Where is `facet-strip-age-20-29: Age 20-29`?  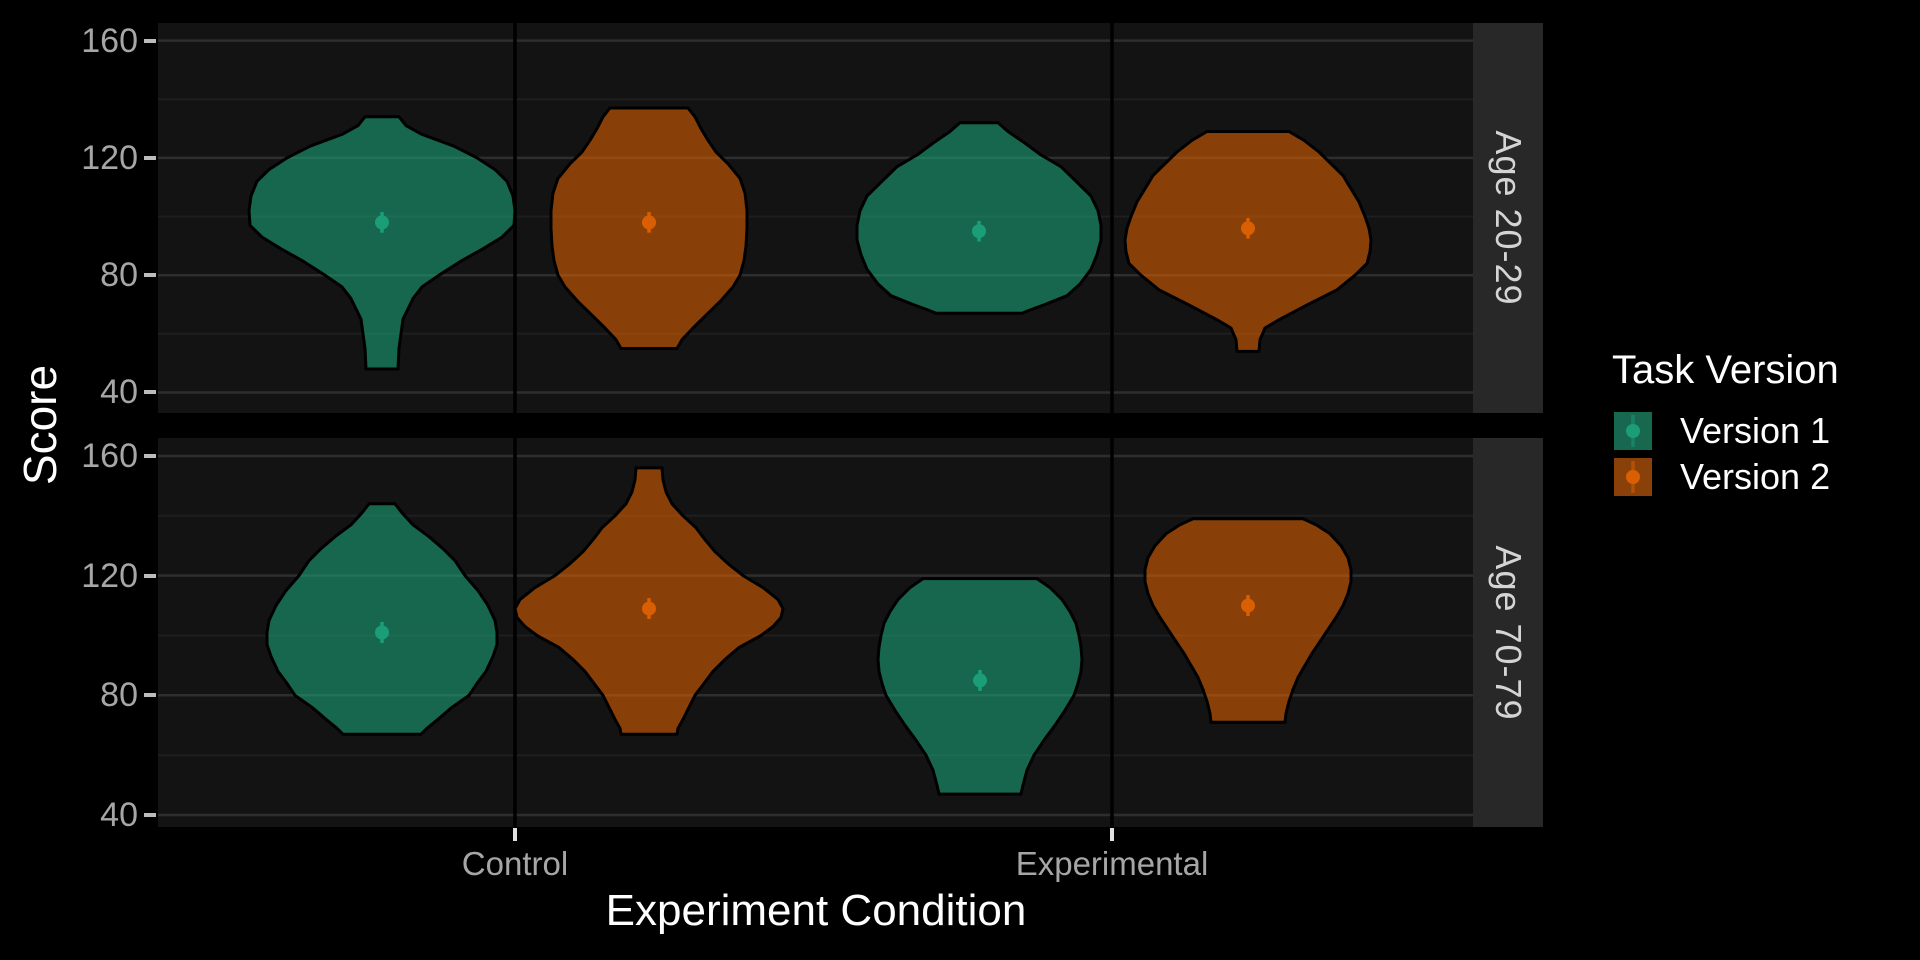
facet-strip-age-20-29: Age 20-29 is located at coordinates (1508, 218).